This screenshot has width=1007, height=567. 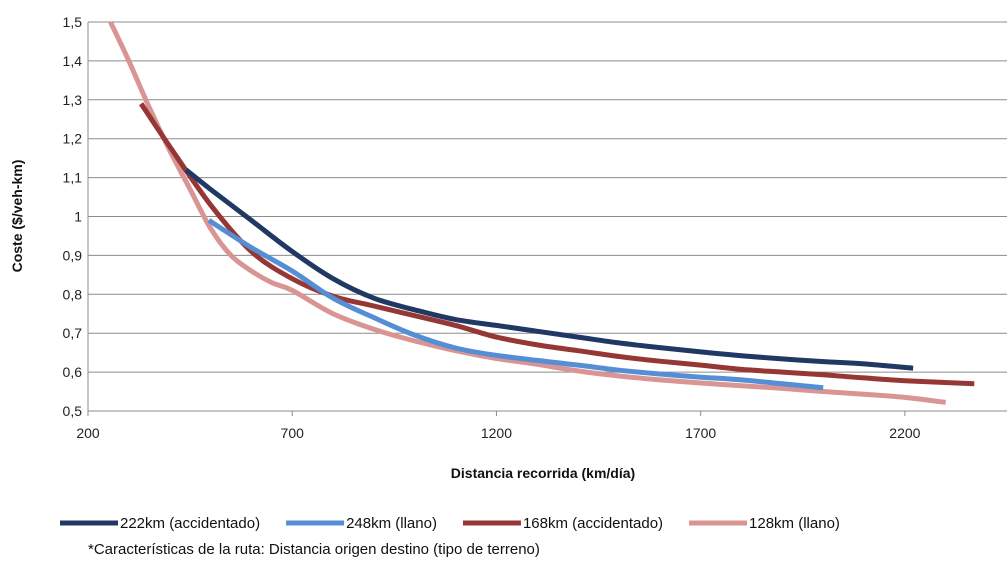 I want to click on x-tick-label: 200, so click(x=88, y=433).